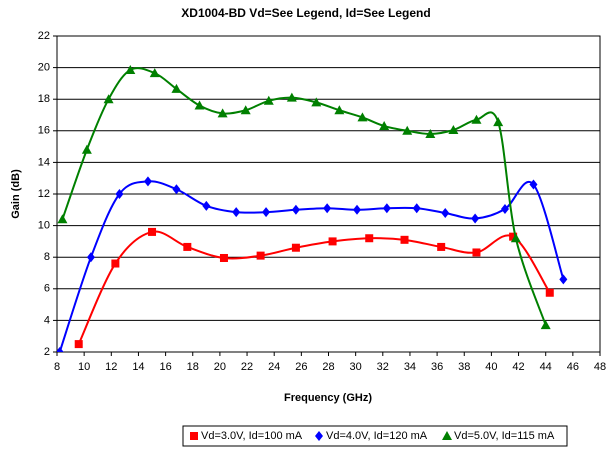 This screenshot has height=454, width=611. I want to click on x-tick-label: 30, so click(356, 367).